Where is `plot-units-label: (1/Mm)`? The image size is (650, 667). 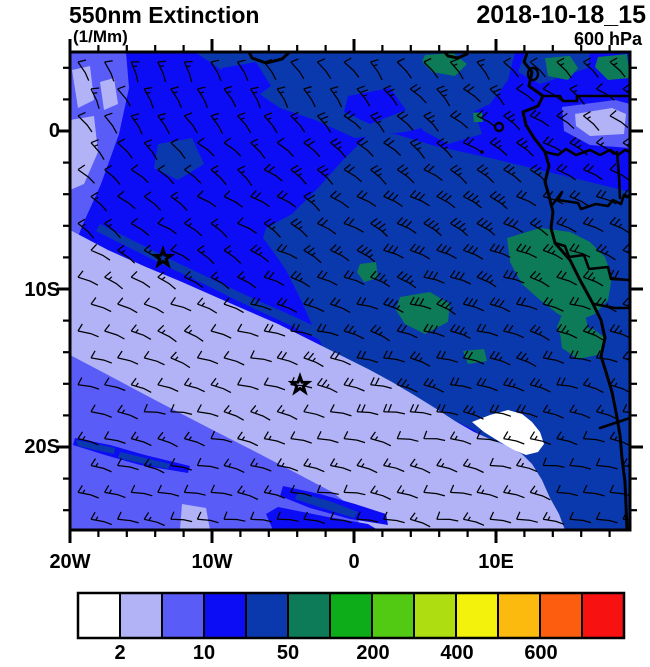
plot-units-label: (1/Mm) is located at coordinates (100, 36).